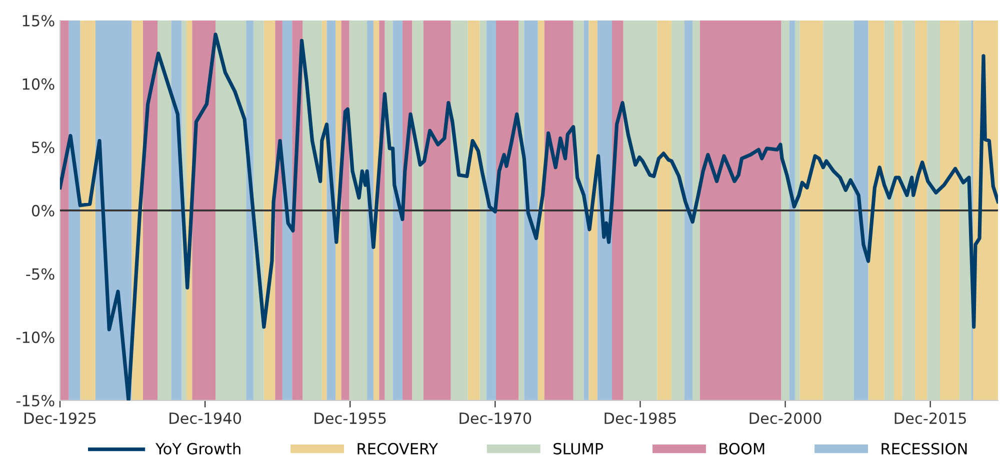 Image resolution: width=1000 pixels, height=455 pixels. What do you see at coordinates (579, 448) in the screenshot?
I see `legend-label: SLUMP` at bounding box center [579, 448].